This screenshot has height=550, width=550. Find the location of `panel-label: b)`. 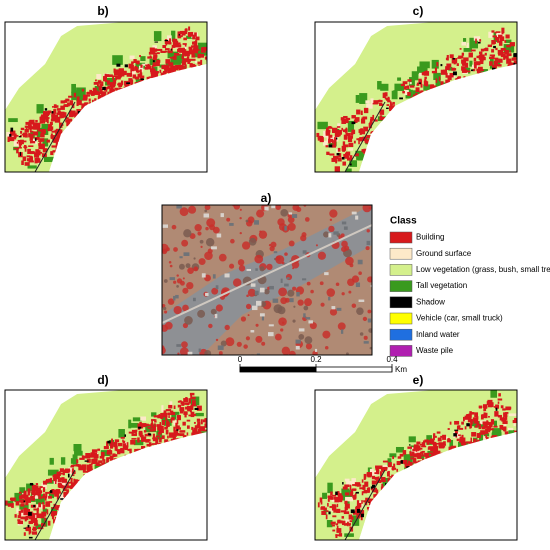

panel-label: b) is located at coordinates (102, 11).